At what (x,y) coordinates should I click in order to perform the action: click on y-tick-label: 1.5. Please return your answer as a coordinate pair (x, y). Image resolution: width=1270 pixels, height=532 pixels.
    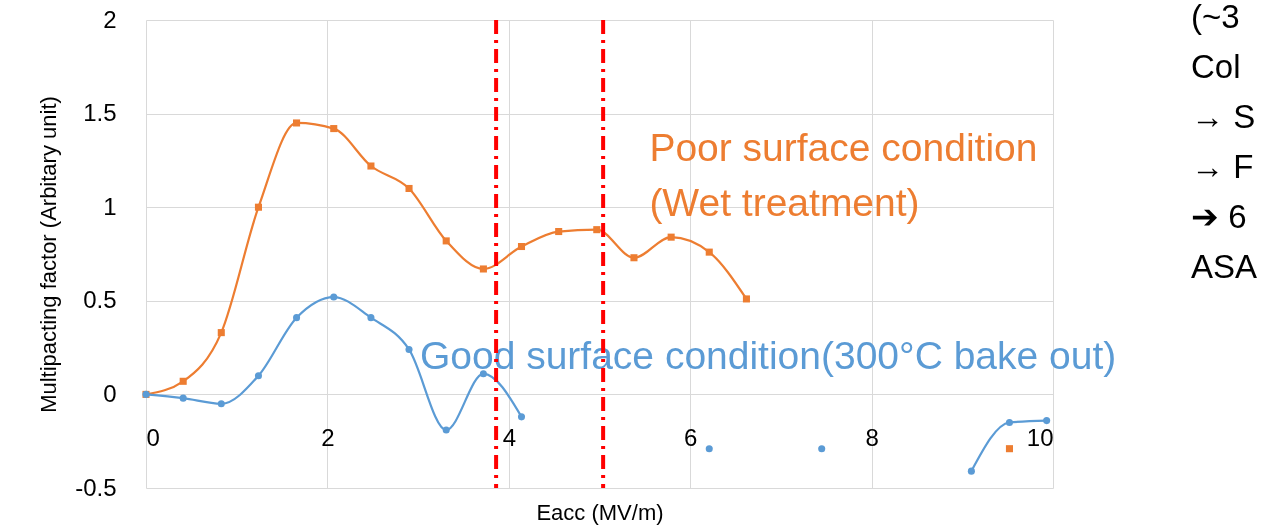
    Looking at the image, I should click on (100, 113).